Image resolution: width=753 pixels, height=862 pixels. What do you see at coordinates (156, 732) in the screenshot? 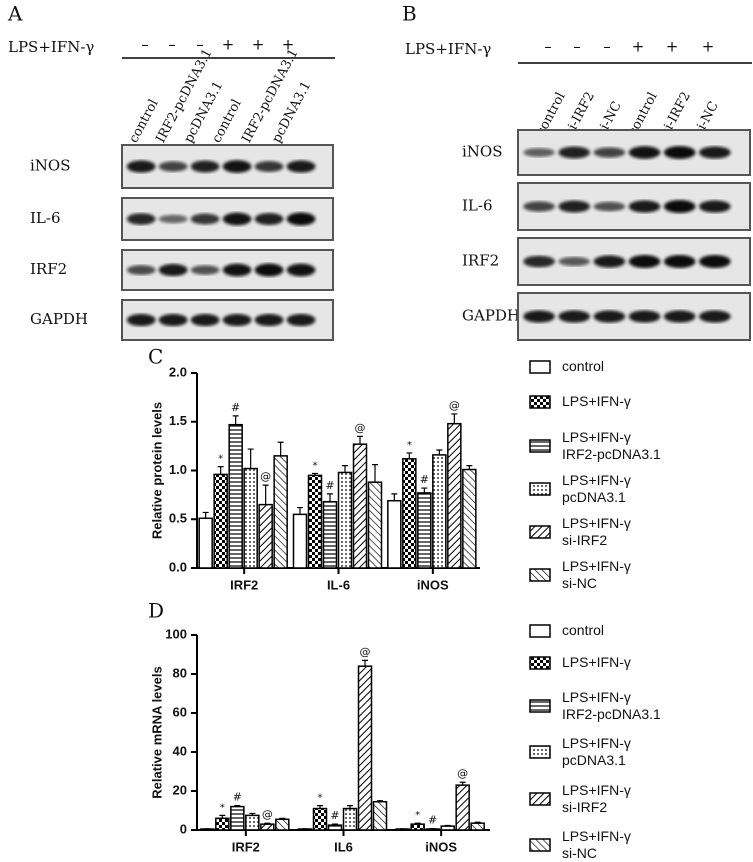
I see `y-axis-title: Relative mRNA levels` at bounding box center [156, 732].